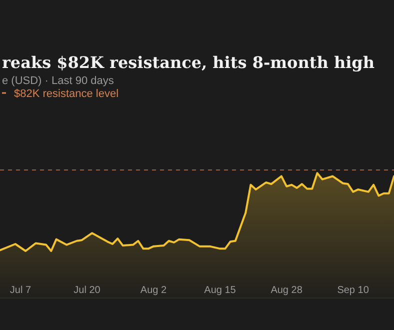 This screenshot has height=330, width=394. What do you see at coordinates (188, 62) in the screenshot?
I see `chart-title: reaks $82K resistance, hits 8-month high` at bounding box center [188, 62].